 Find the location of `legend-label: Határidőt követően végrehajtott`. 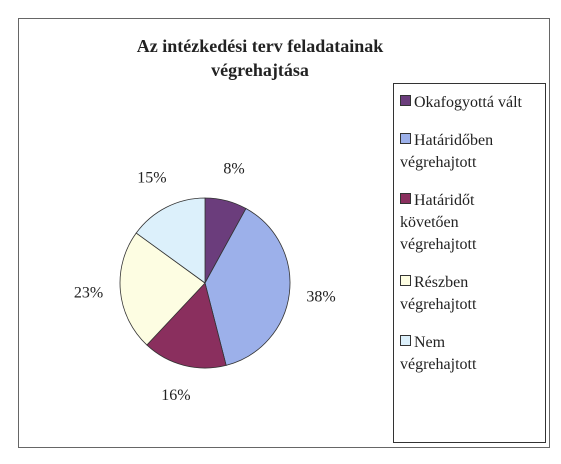

legend-label: Határidőt követően végrehajtott is located at coordinates (438, 222).